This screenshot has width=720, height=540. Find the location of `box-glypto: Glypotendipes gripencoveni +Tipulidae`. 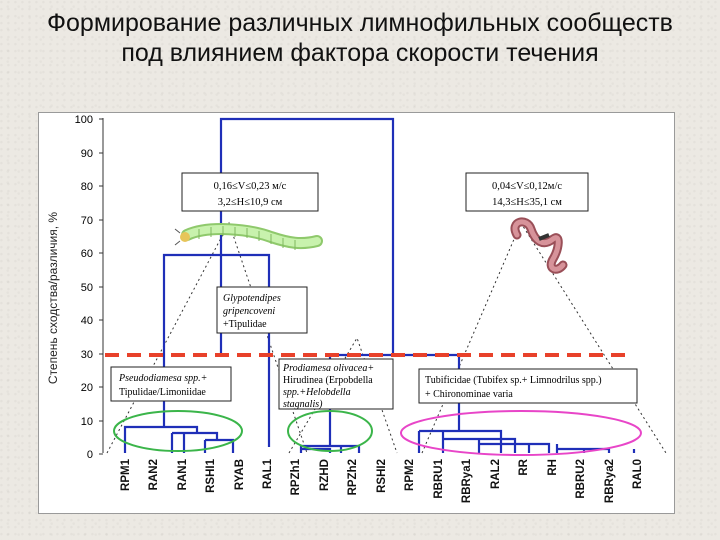

box-glypto: Glypotendipes gripencoveni +Tipulidae is located at coordinates (262, 310).